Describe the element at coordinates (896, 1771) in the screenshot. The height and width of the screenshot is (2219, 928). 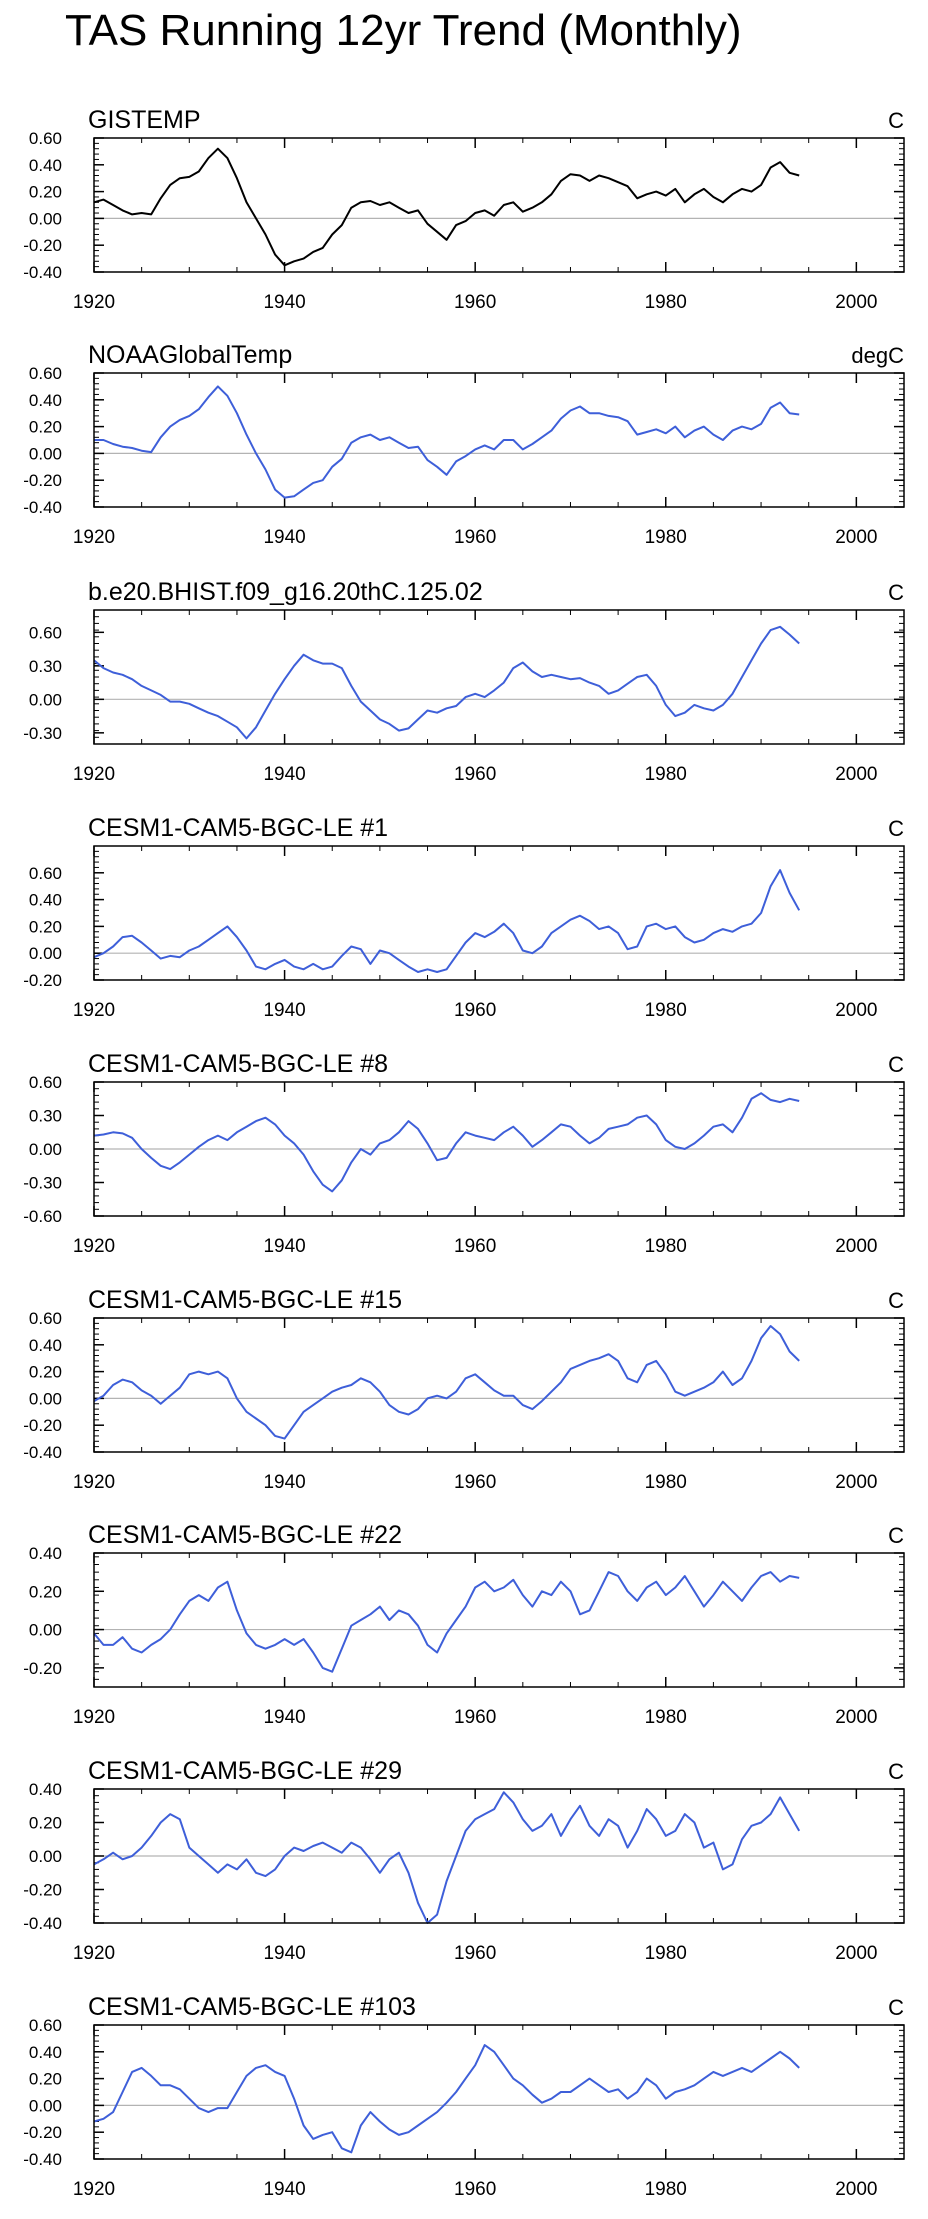
I see `panel-8-units: C` at that location.